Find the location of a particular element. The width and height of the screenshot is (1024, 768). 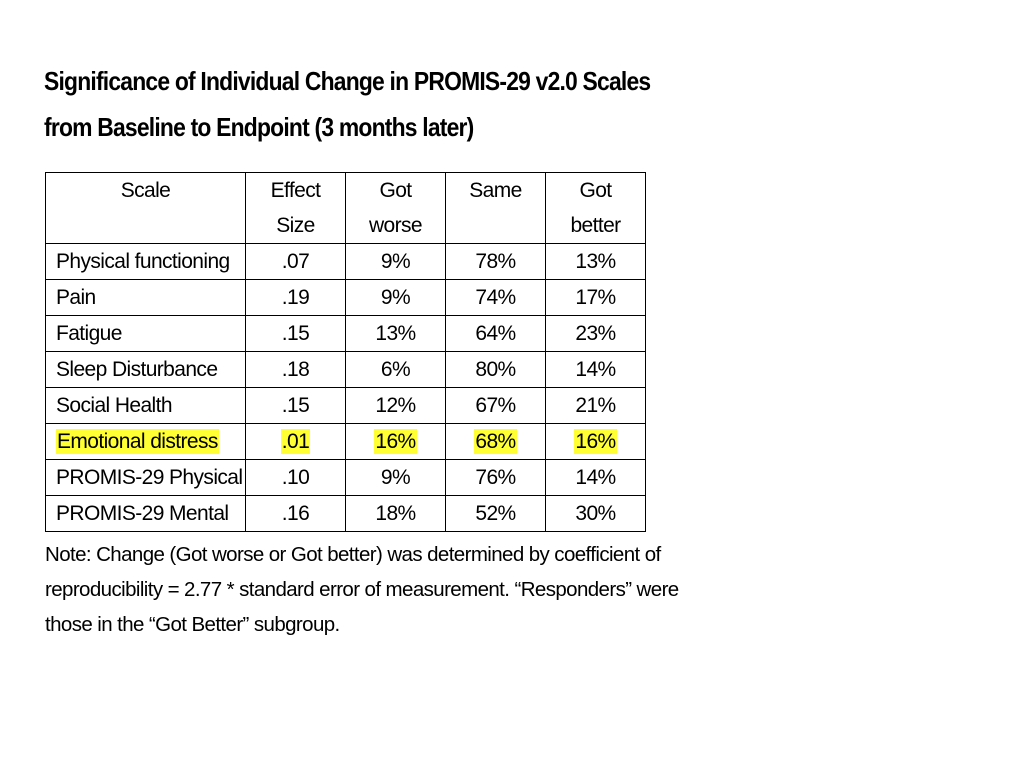

cell-better: 30% is located at coordinates (595, 513).